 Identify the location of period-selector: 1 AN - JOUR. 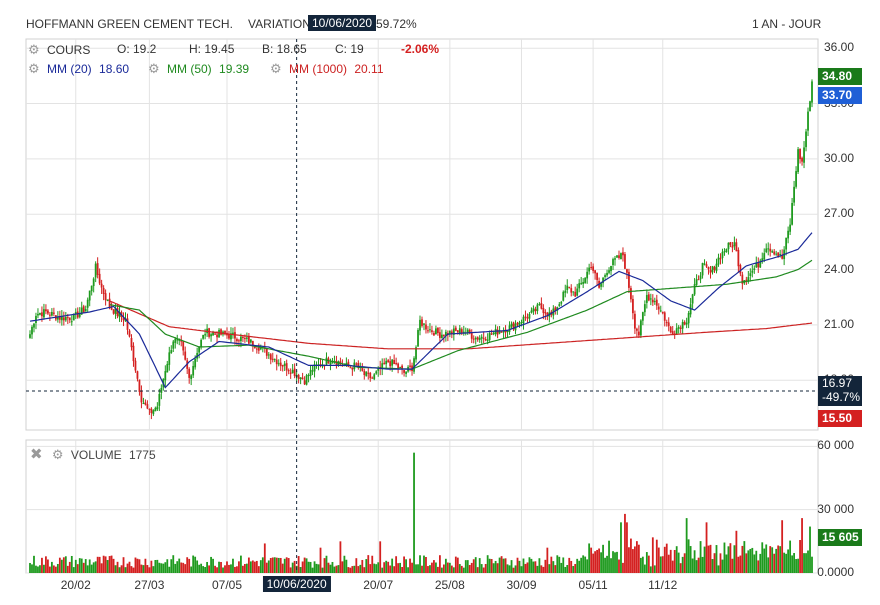
(787, 24).